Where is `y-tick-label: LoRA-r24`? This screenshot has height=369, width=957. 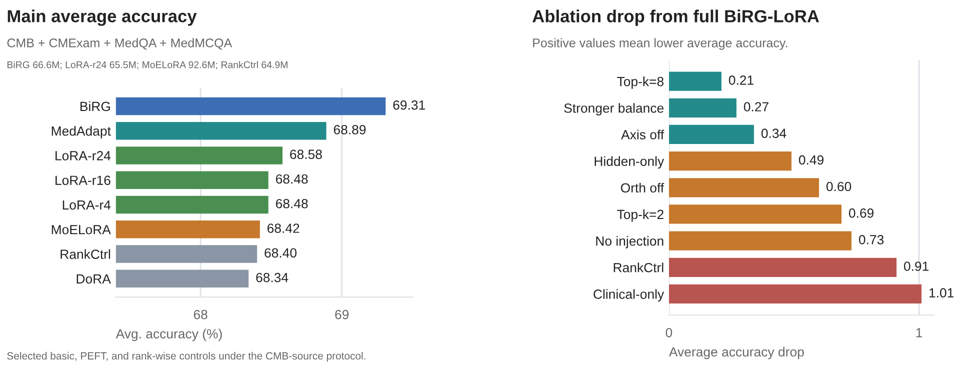 y-tick-label: LoRA-r24 is located at coordinates (83, 155).